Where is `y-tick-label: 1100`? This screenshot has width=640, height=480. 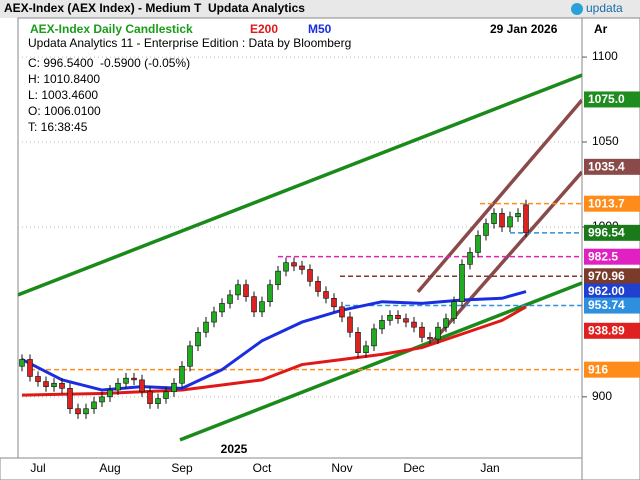
y-tick-label: 1100 is located at coordinates (605, 56).